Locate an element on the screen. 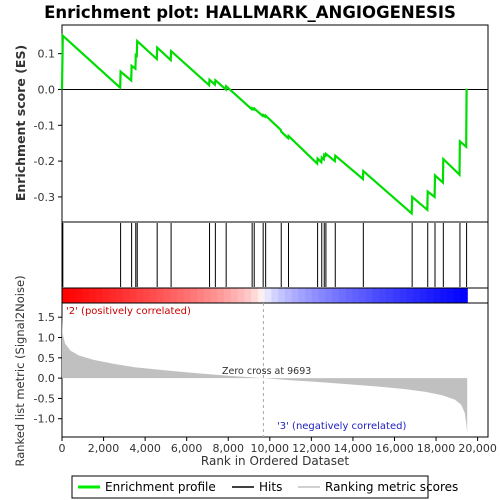  xtick-label: 8,000 is located at coordinates (228, 448).